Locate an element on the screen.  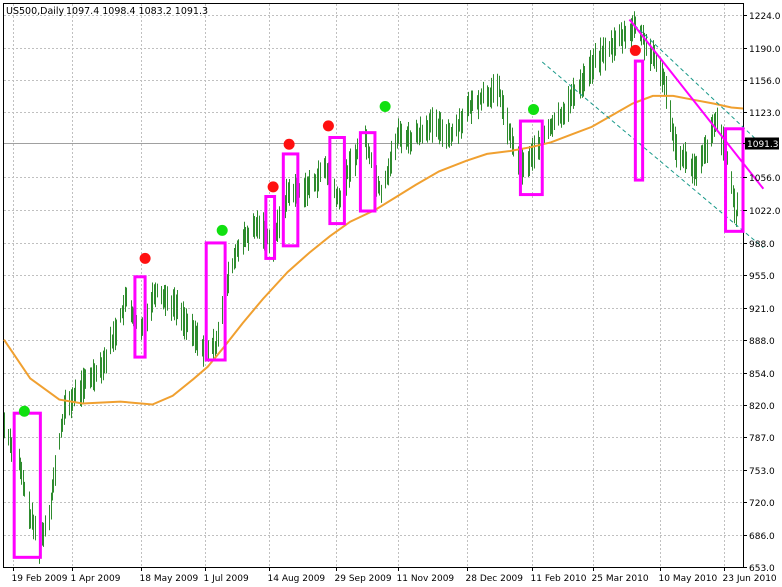
y-tick-label: 1156.0 is located at coordinates (765, 82).